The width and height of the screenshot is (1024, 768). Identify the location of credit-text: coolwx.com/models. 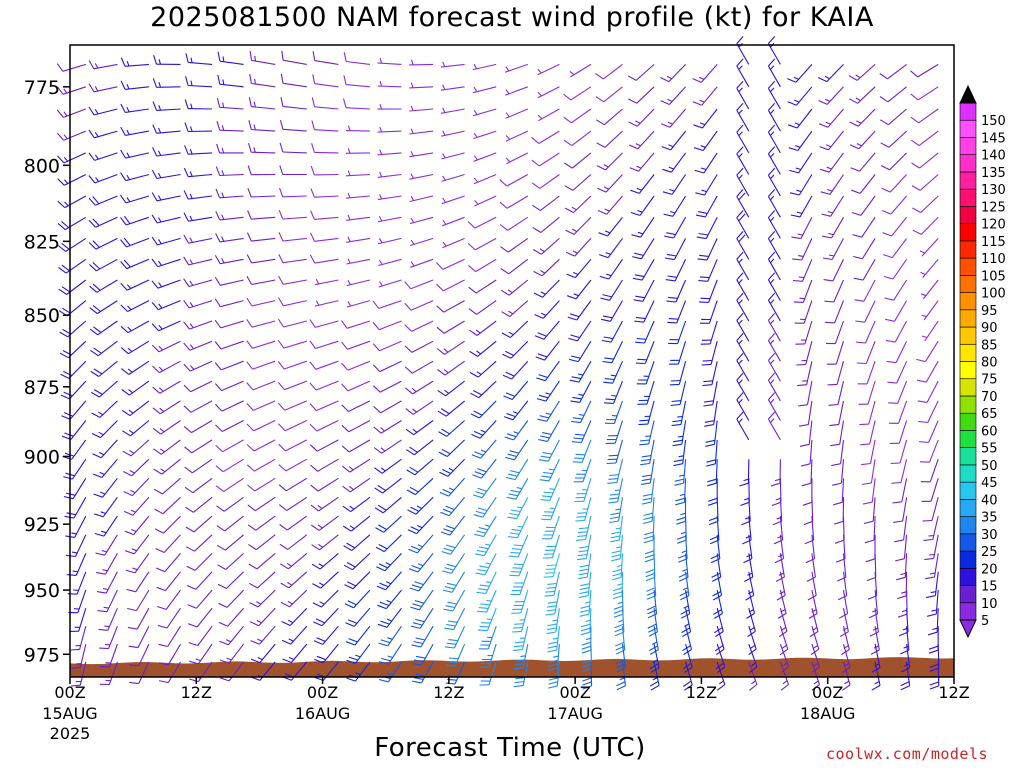
(907, 754).